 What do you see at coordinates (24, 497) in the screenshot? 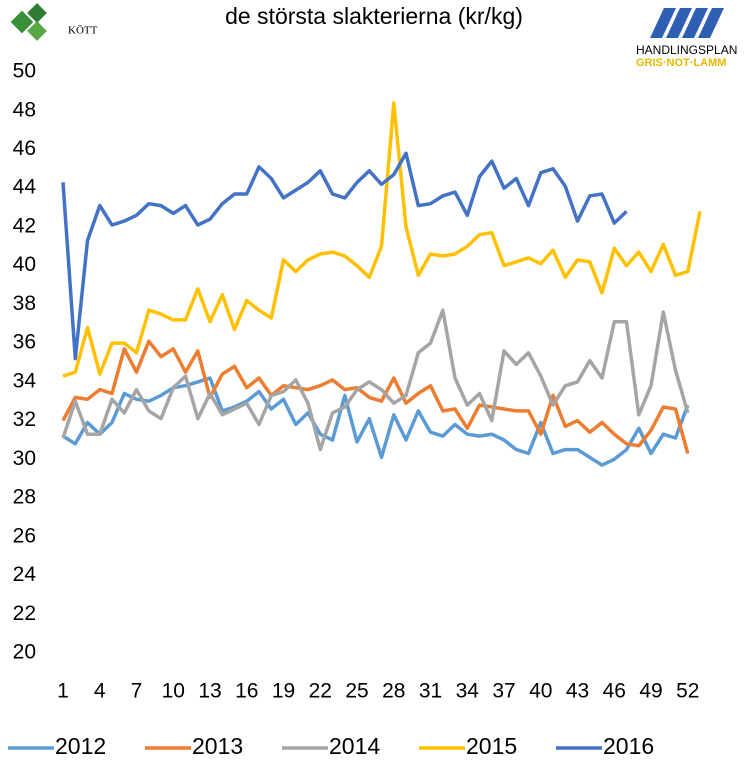
I see `y-tick-label: 28` at bounding box center [24, 497].